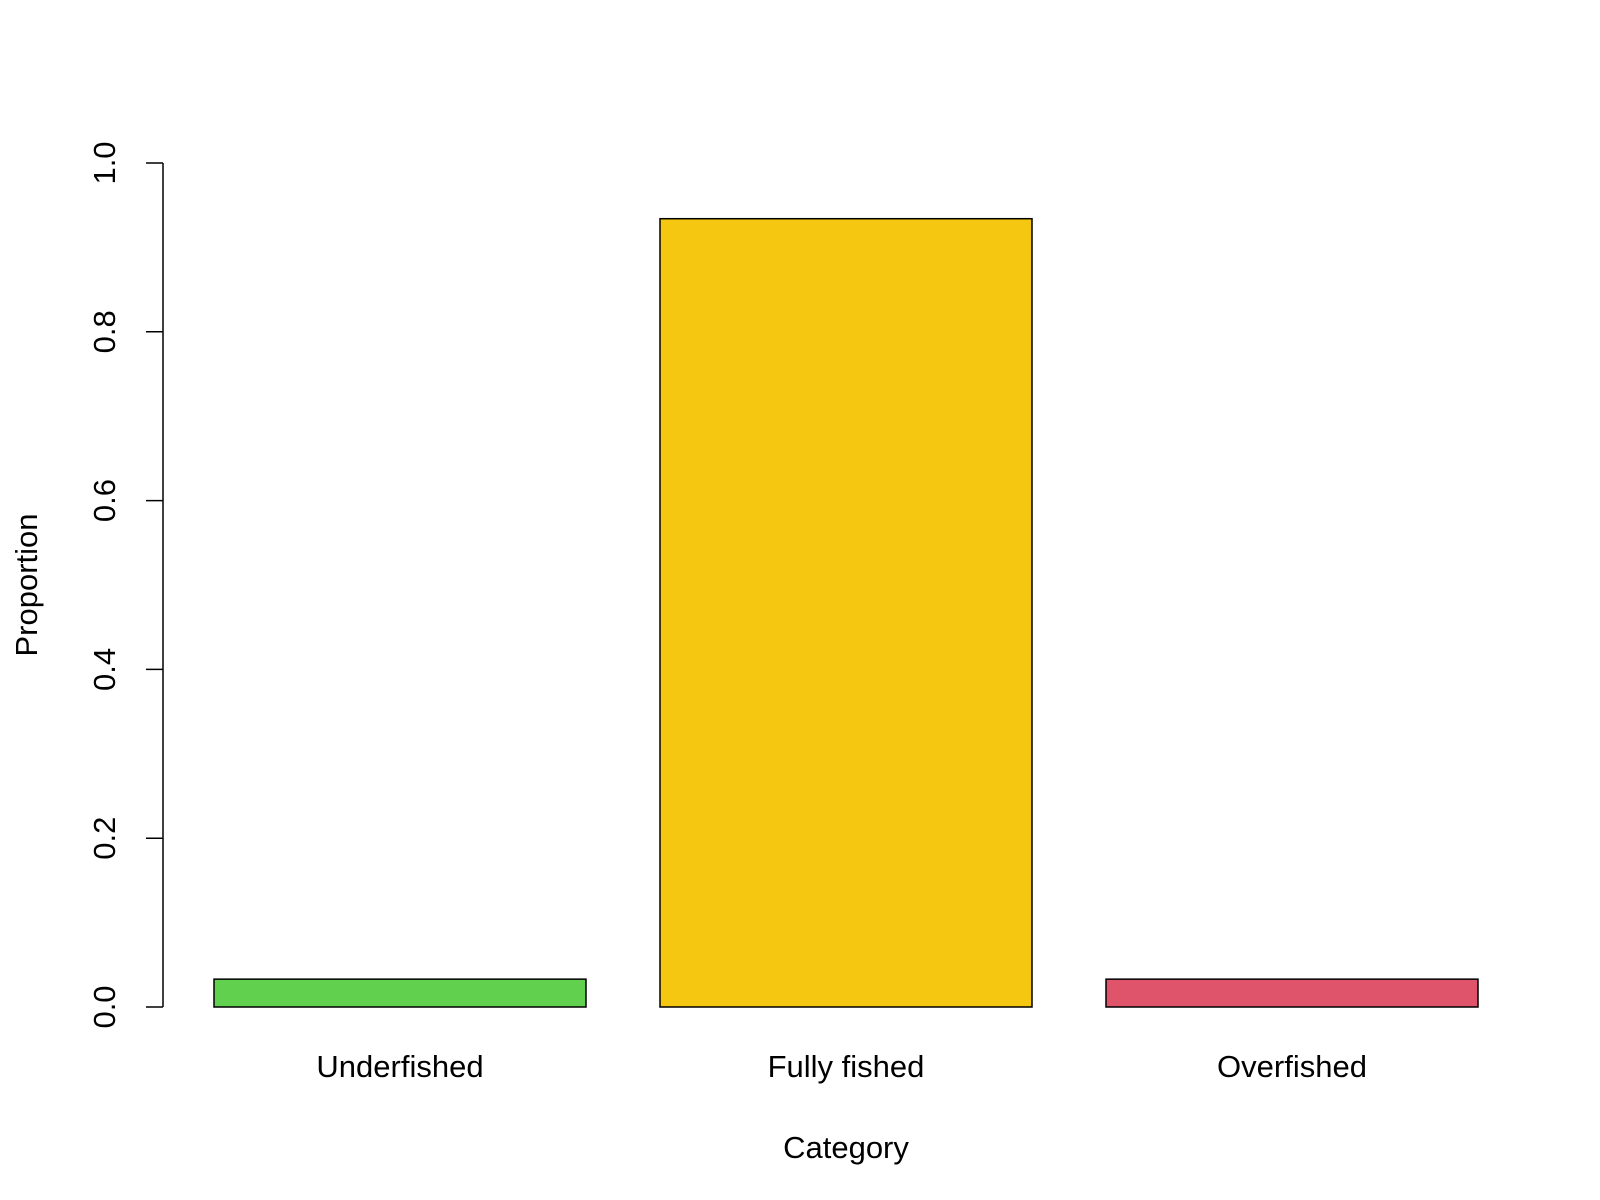 The image size is (1600, 1200). What do you see at coordinates (26, 584) in the screenshot?
I see `y-axis-title: Proportion` at bounding box center [26, 584].